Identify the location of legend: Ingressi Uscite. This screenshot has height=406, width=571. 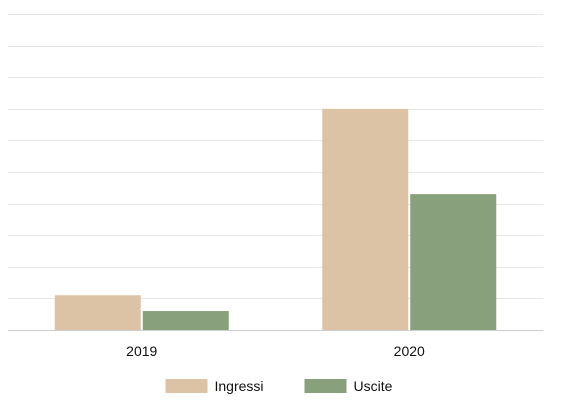
(279, 386).